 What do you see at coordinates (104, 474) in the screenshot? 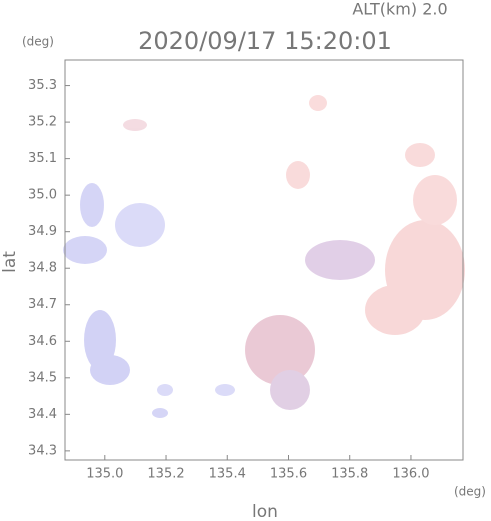
I see `x-tick-label: 135.0` at bounding box center [104, 474].